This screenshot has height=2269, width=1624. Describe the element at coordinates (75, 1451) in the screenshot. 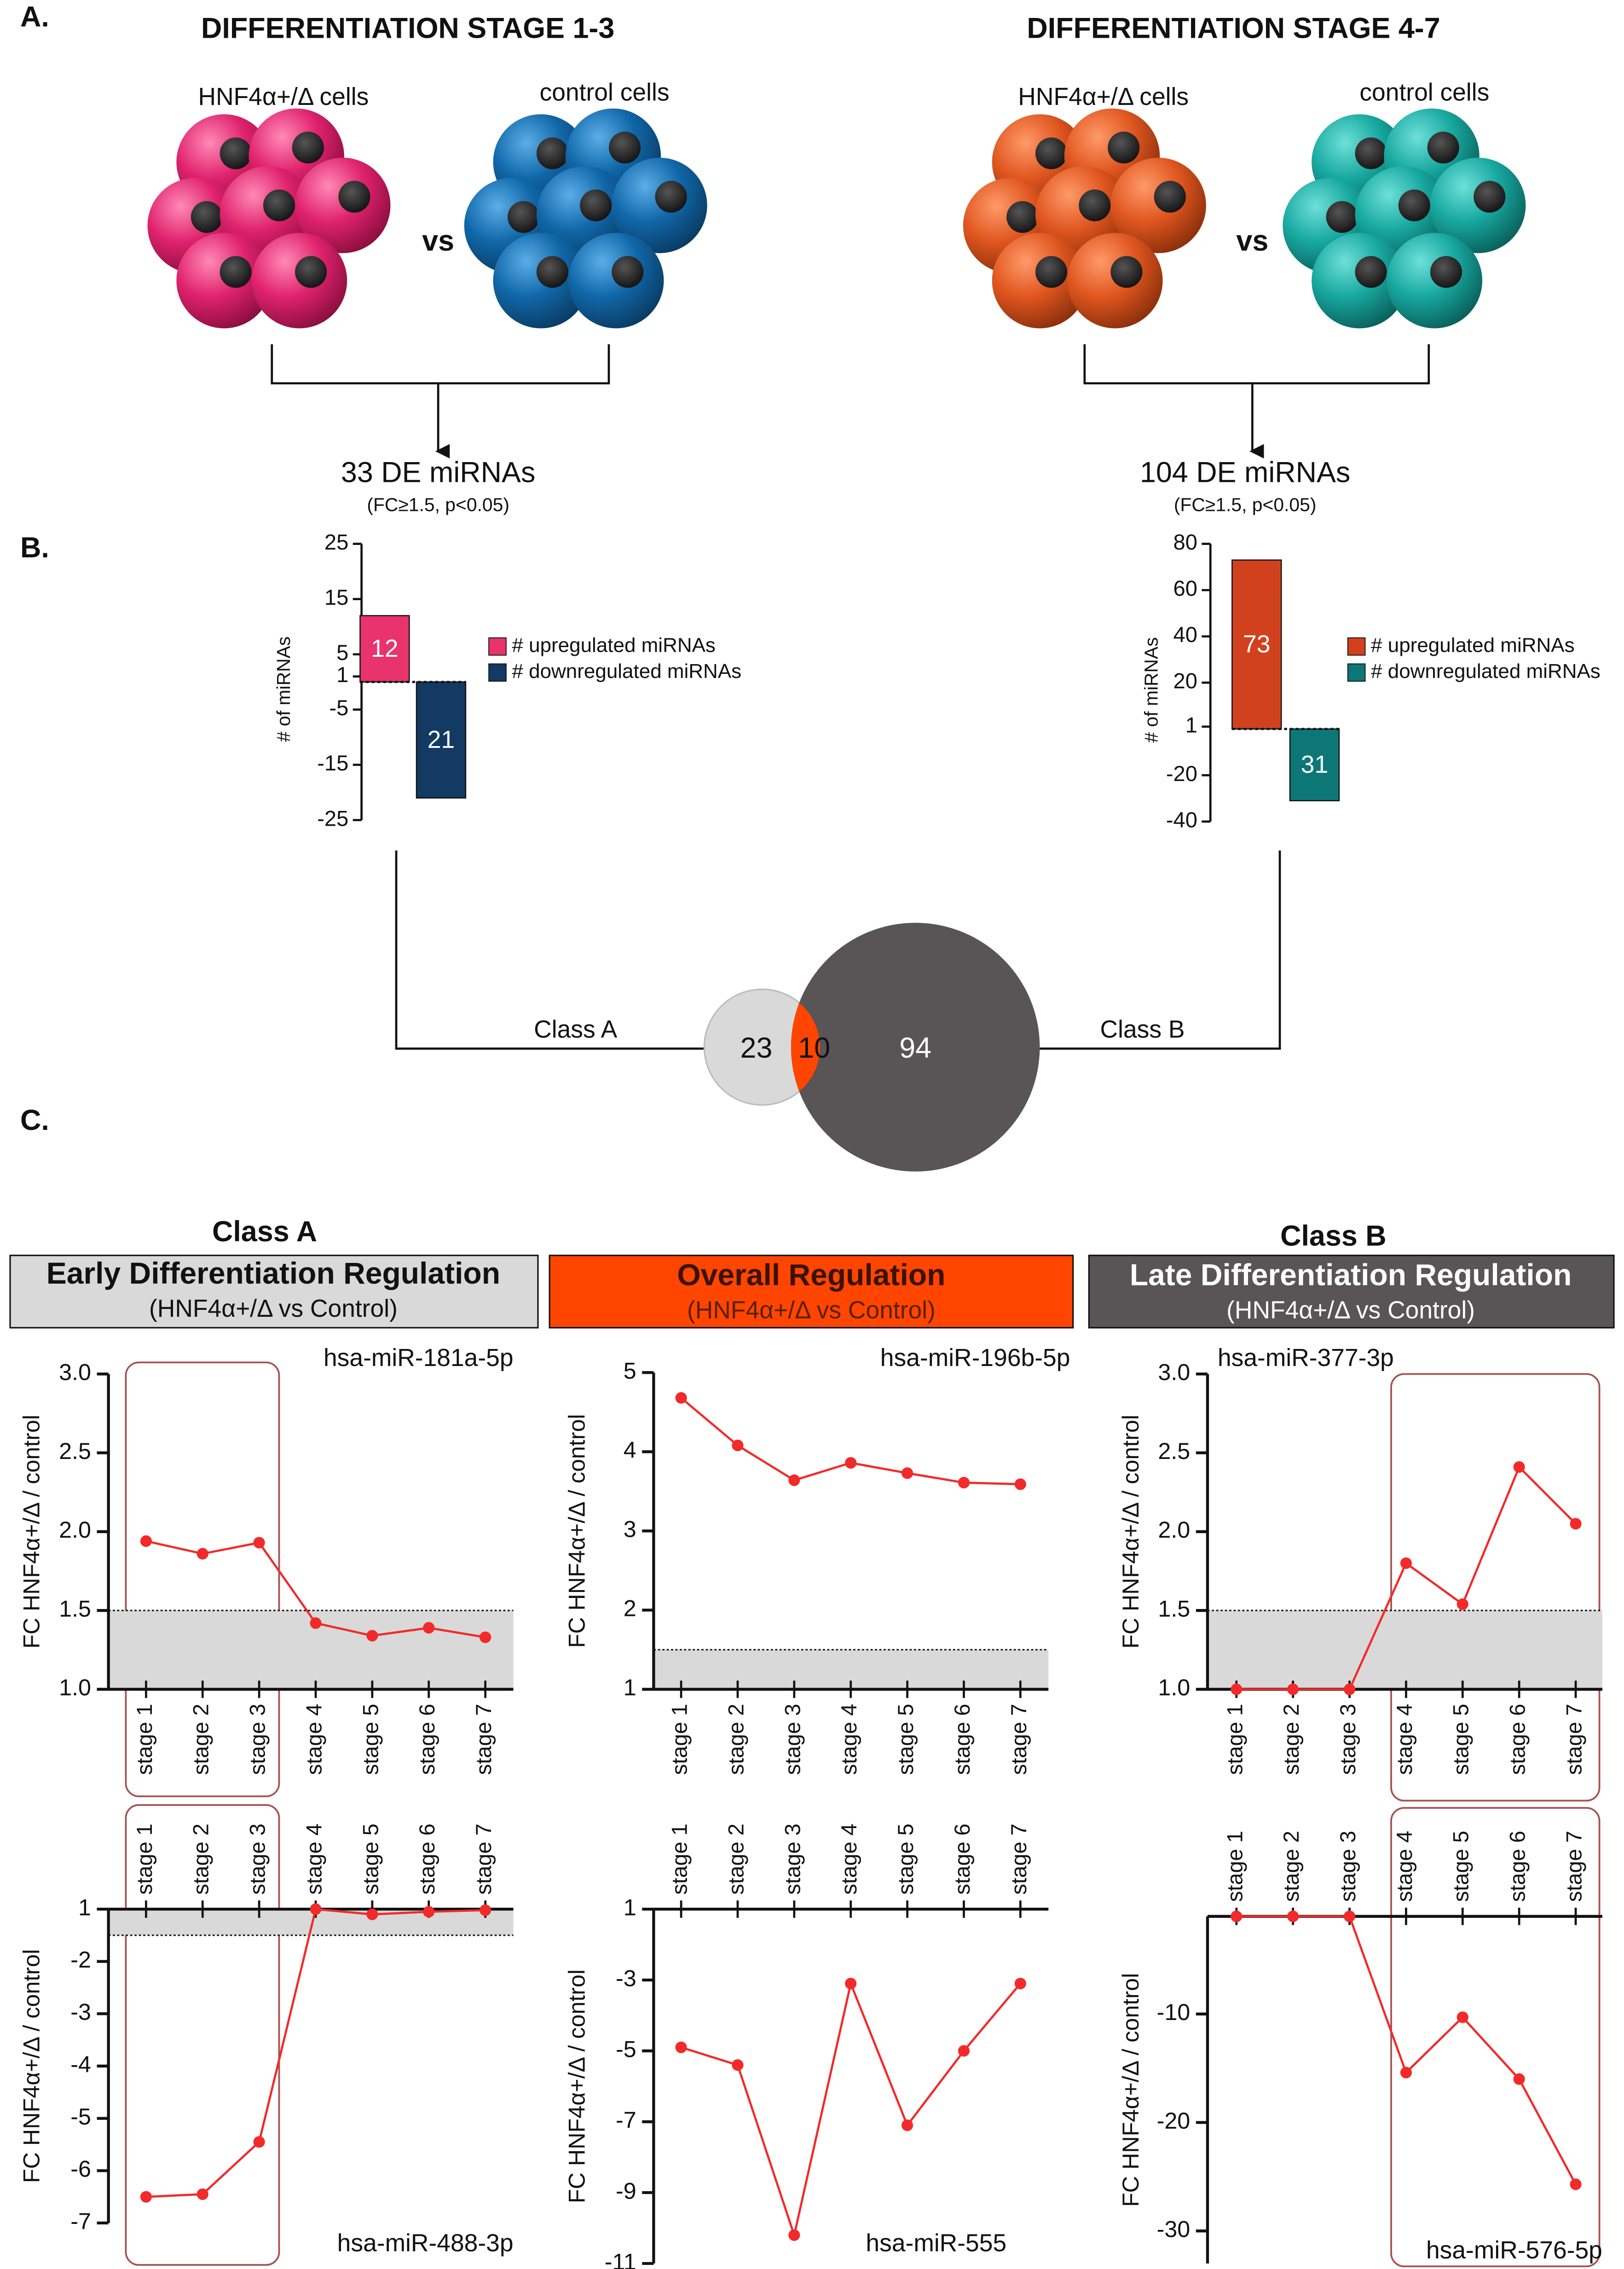

I see `y-tick-label: 2.5` at that location.